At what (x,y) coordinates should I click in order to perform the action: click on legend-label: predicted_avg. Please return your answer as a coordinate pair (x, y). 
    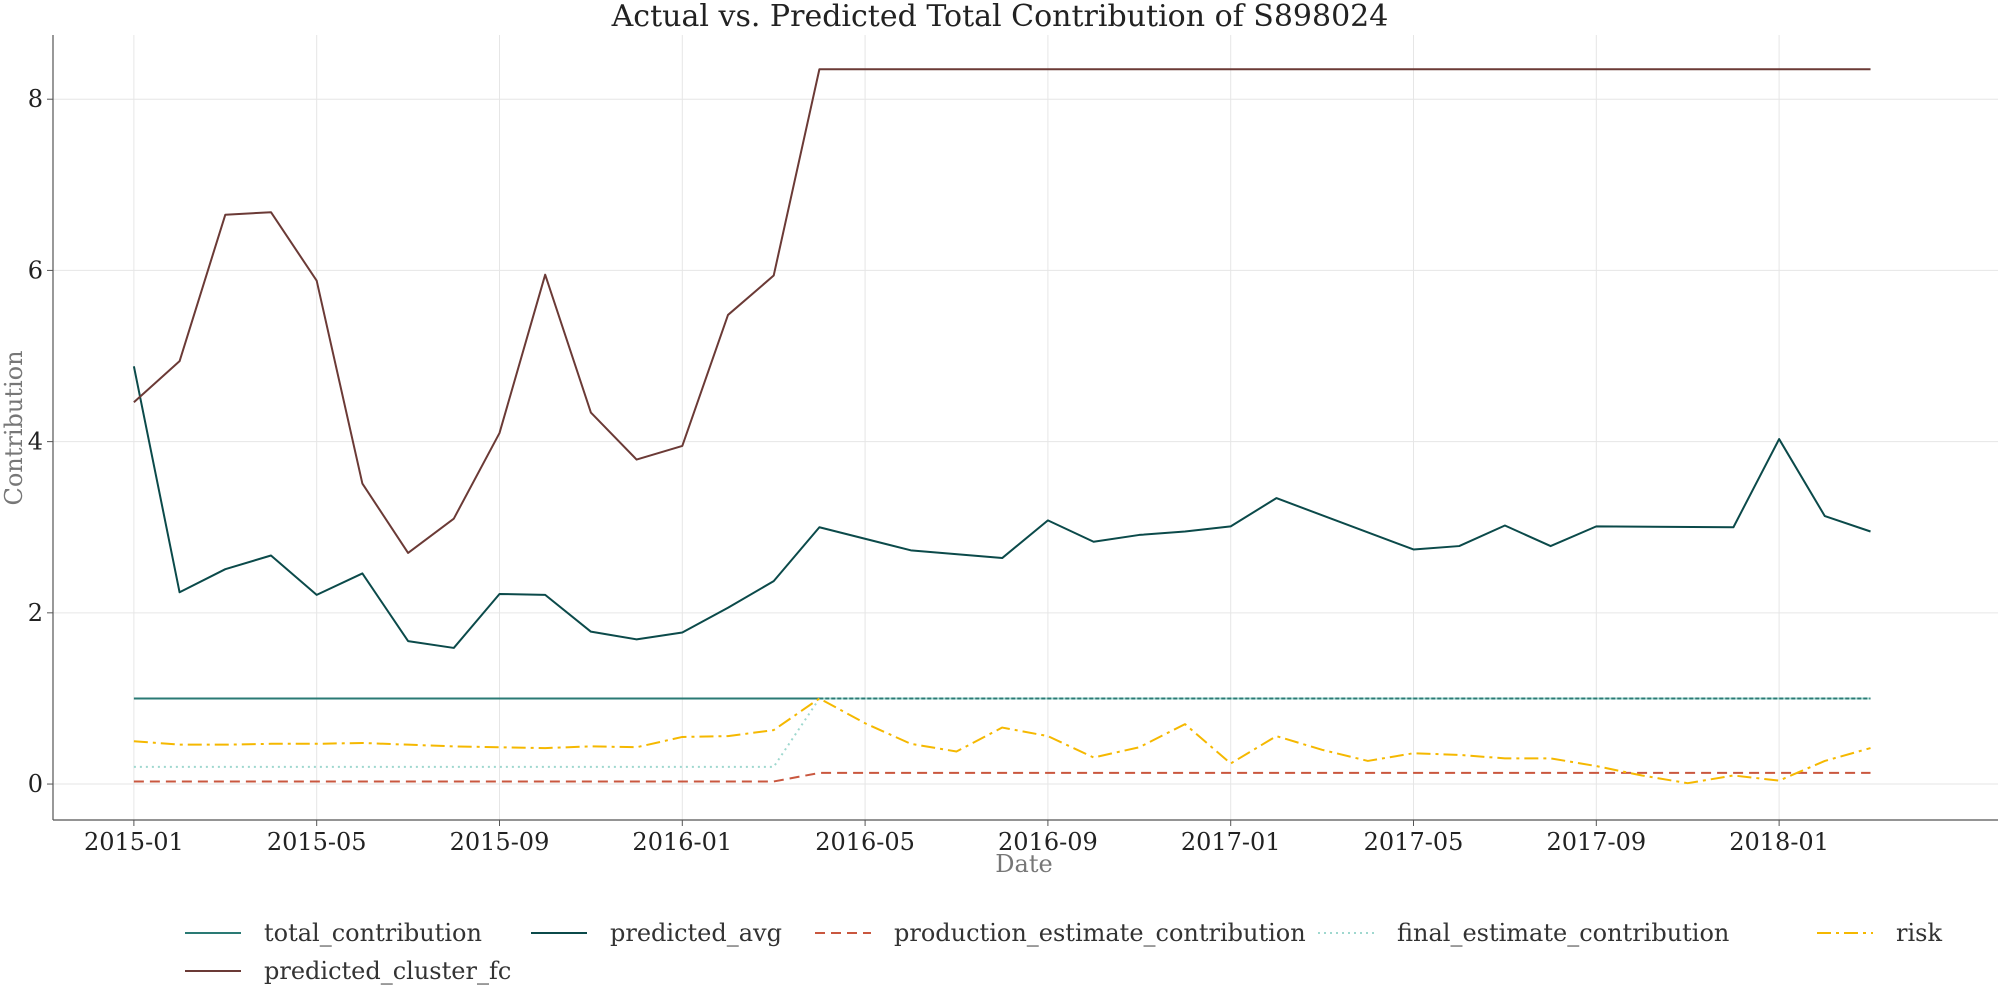
    Looking at the image, I should click on (696, 933).